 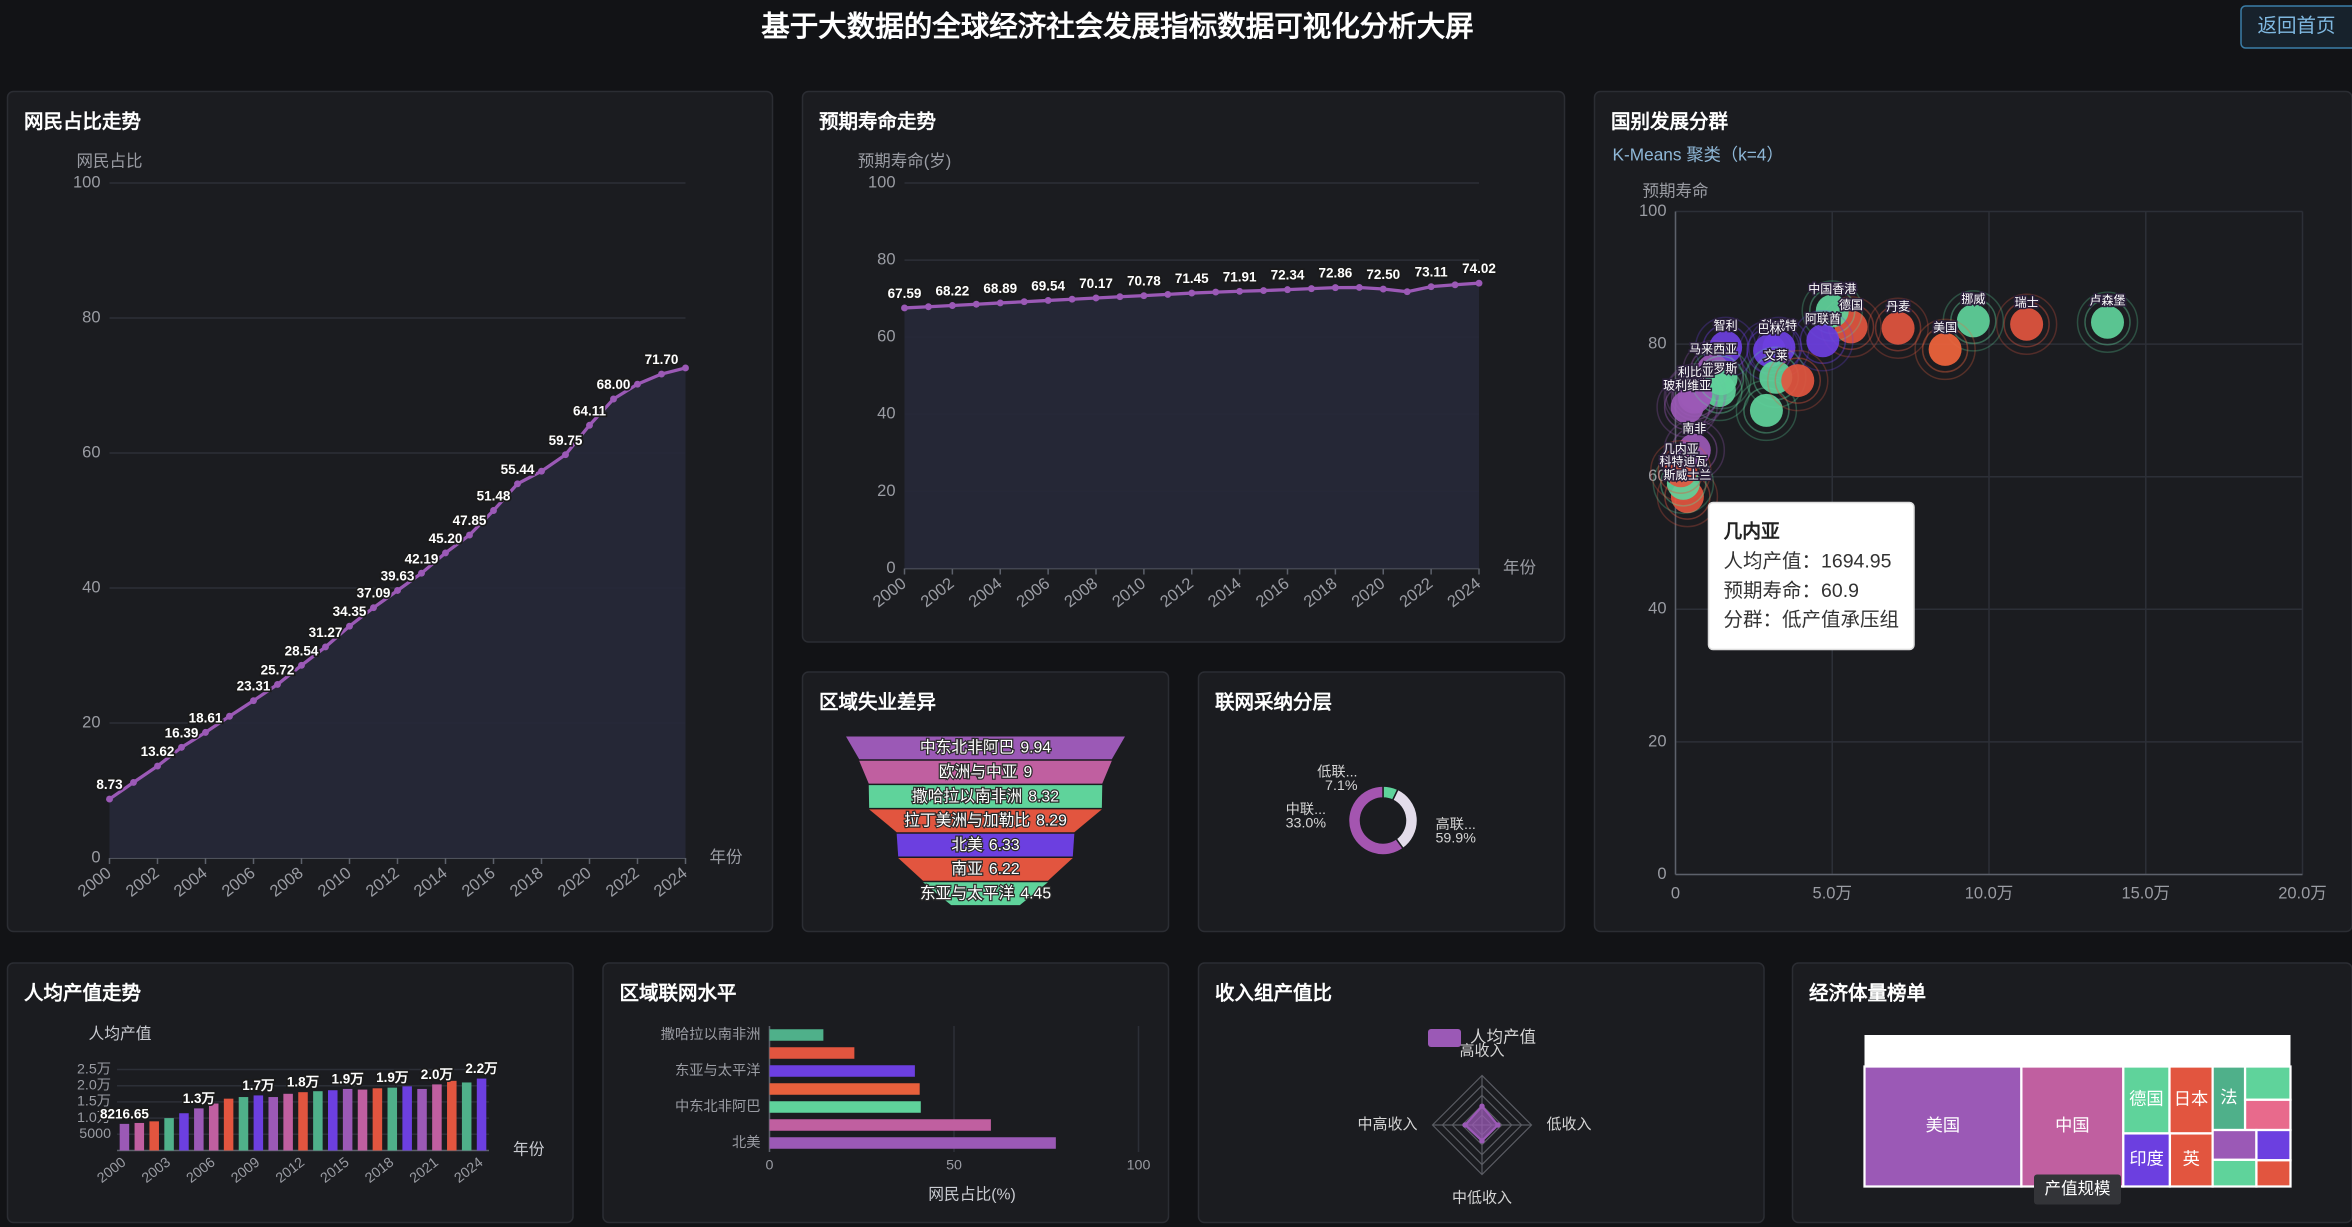 What do you see at coordinates (1481, 1093) in the screenshot?
I see `panel` at bounding box center [1481, 1093].